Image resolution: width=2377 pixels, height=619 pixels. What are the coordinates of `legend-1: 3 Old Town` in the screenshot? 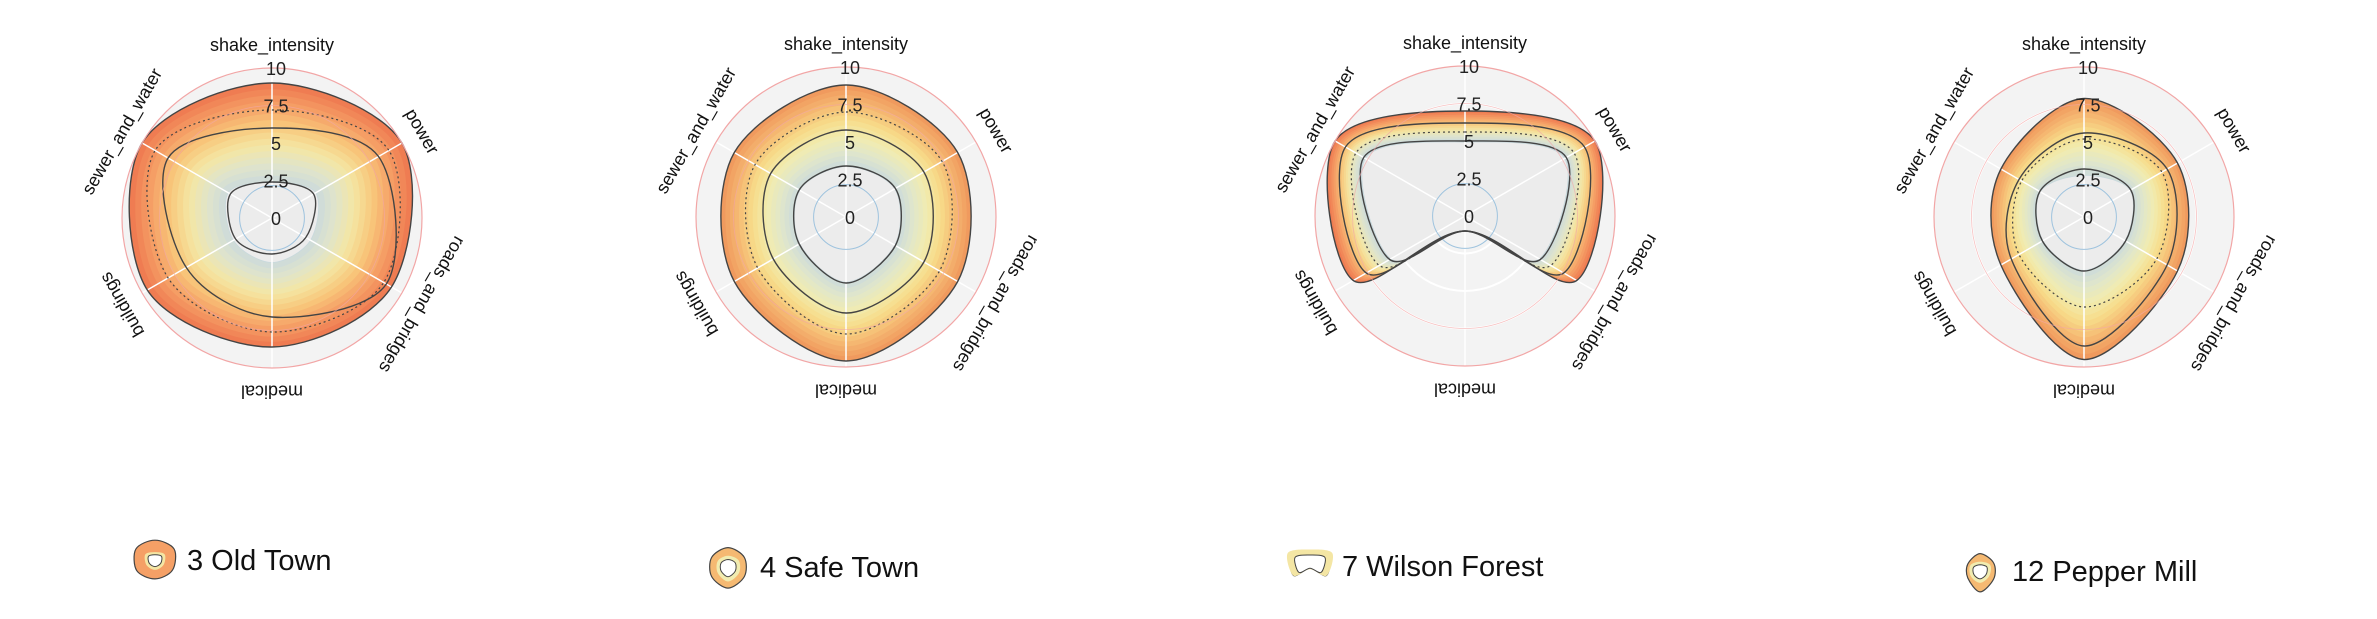 It's located at (232, 559).